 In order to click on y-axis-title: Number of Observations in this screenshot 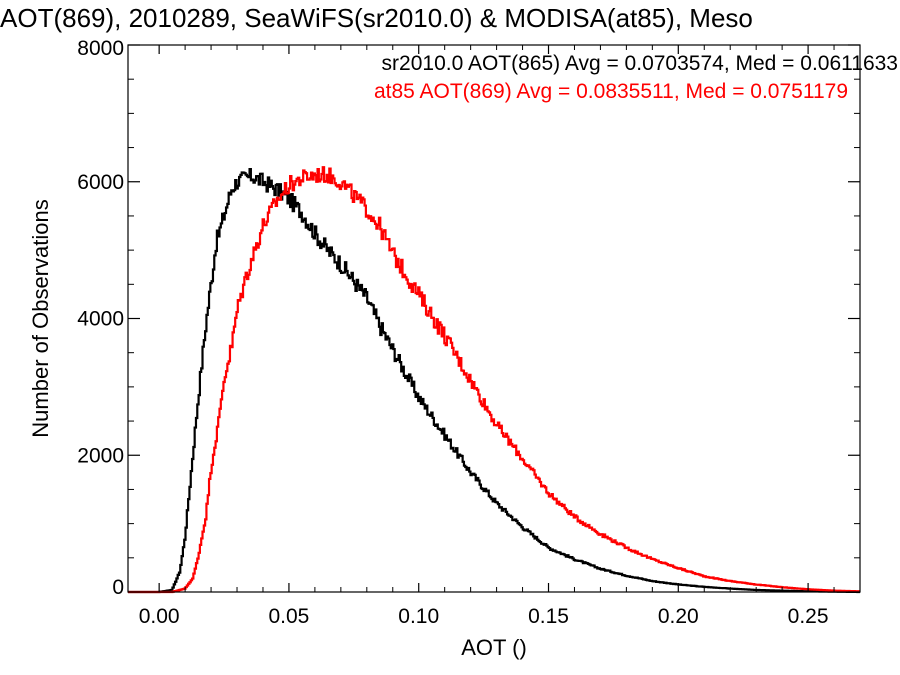, I will do `click(40, 318)`.